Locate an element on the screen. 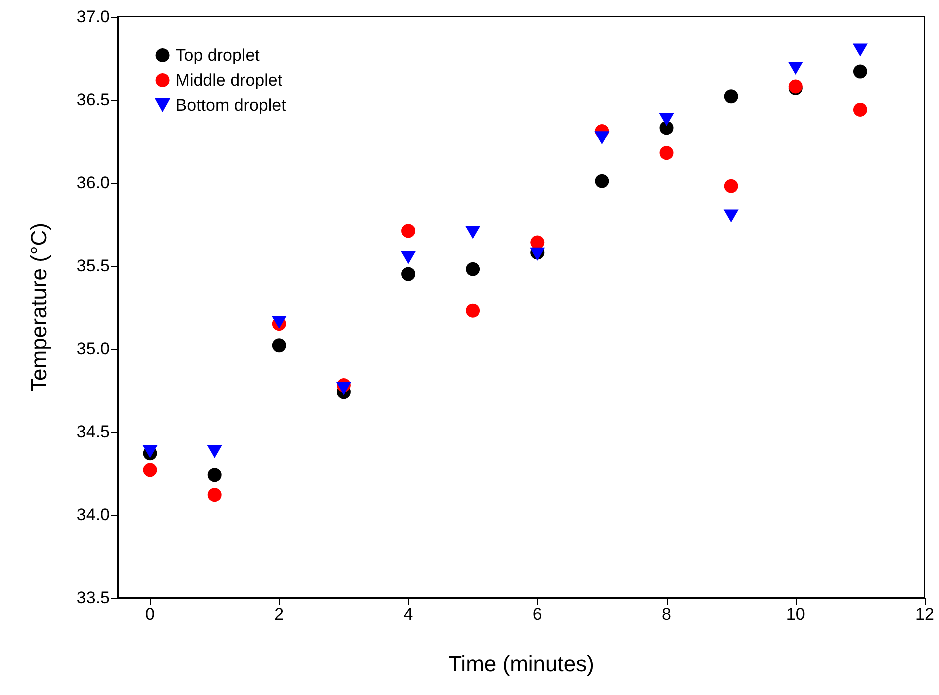  y-tick-label: 33.5 is located at coordinates (93, 598).